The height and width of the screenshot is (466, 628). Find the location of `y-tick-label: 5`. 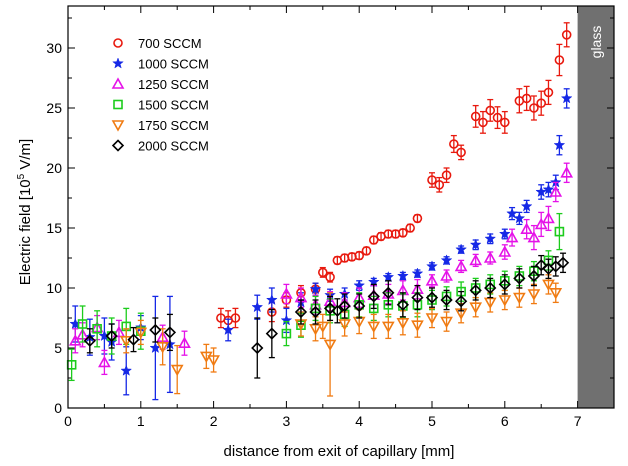

y-tick-label: 5 is located at coordinates (58, 348).